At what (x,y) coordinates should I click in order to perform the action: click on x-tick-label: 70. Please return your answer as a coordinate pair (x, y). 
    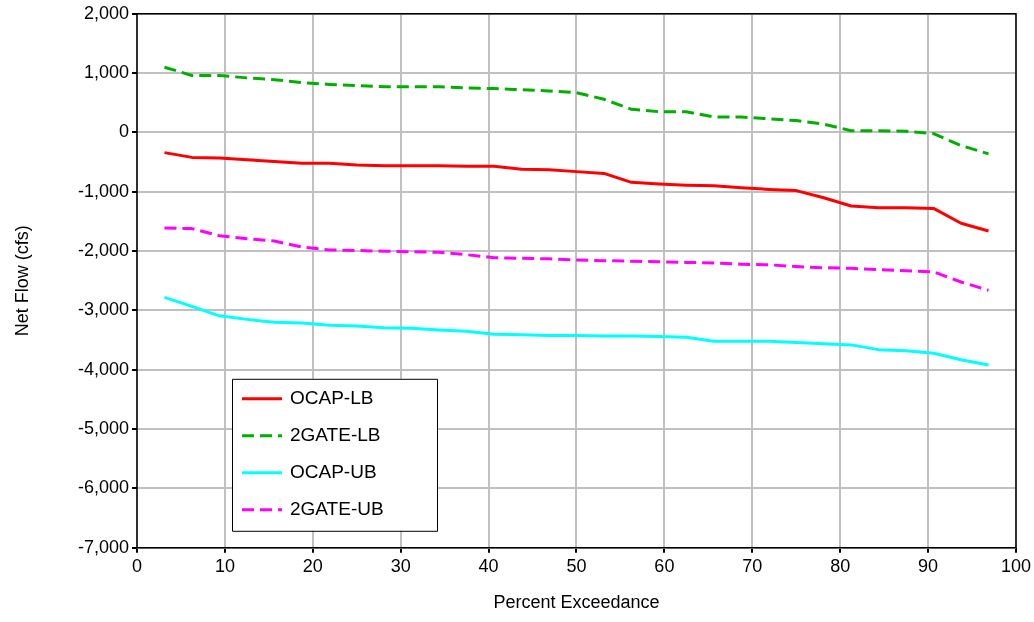
    Looking at the image, I should click on (752, 565).